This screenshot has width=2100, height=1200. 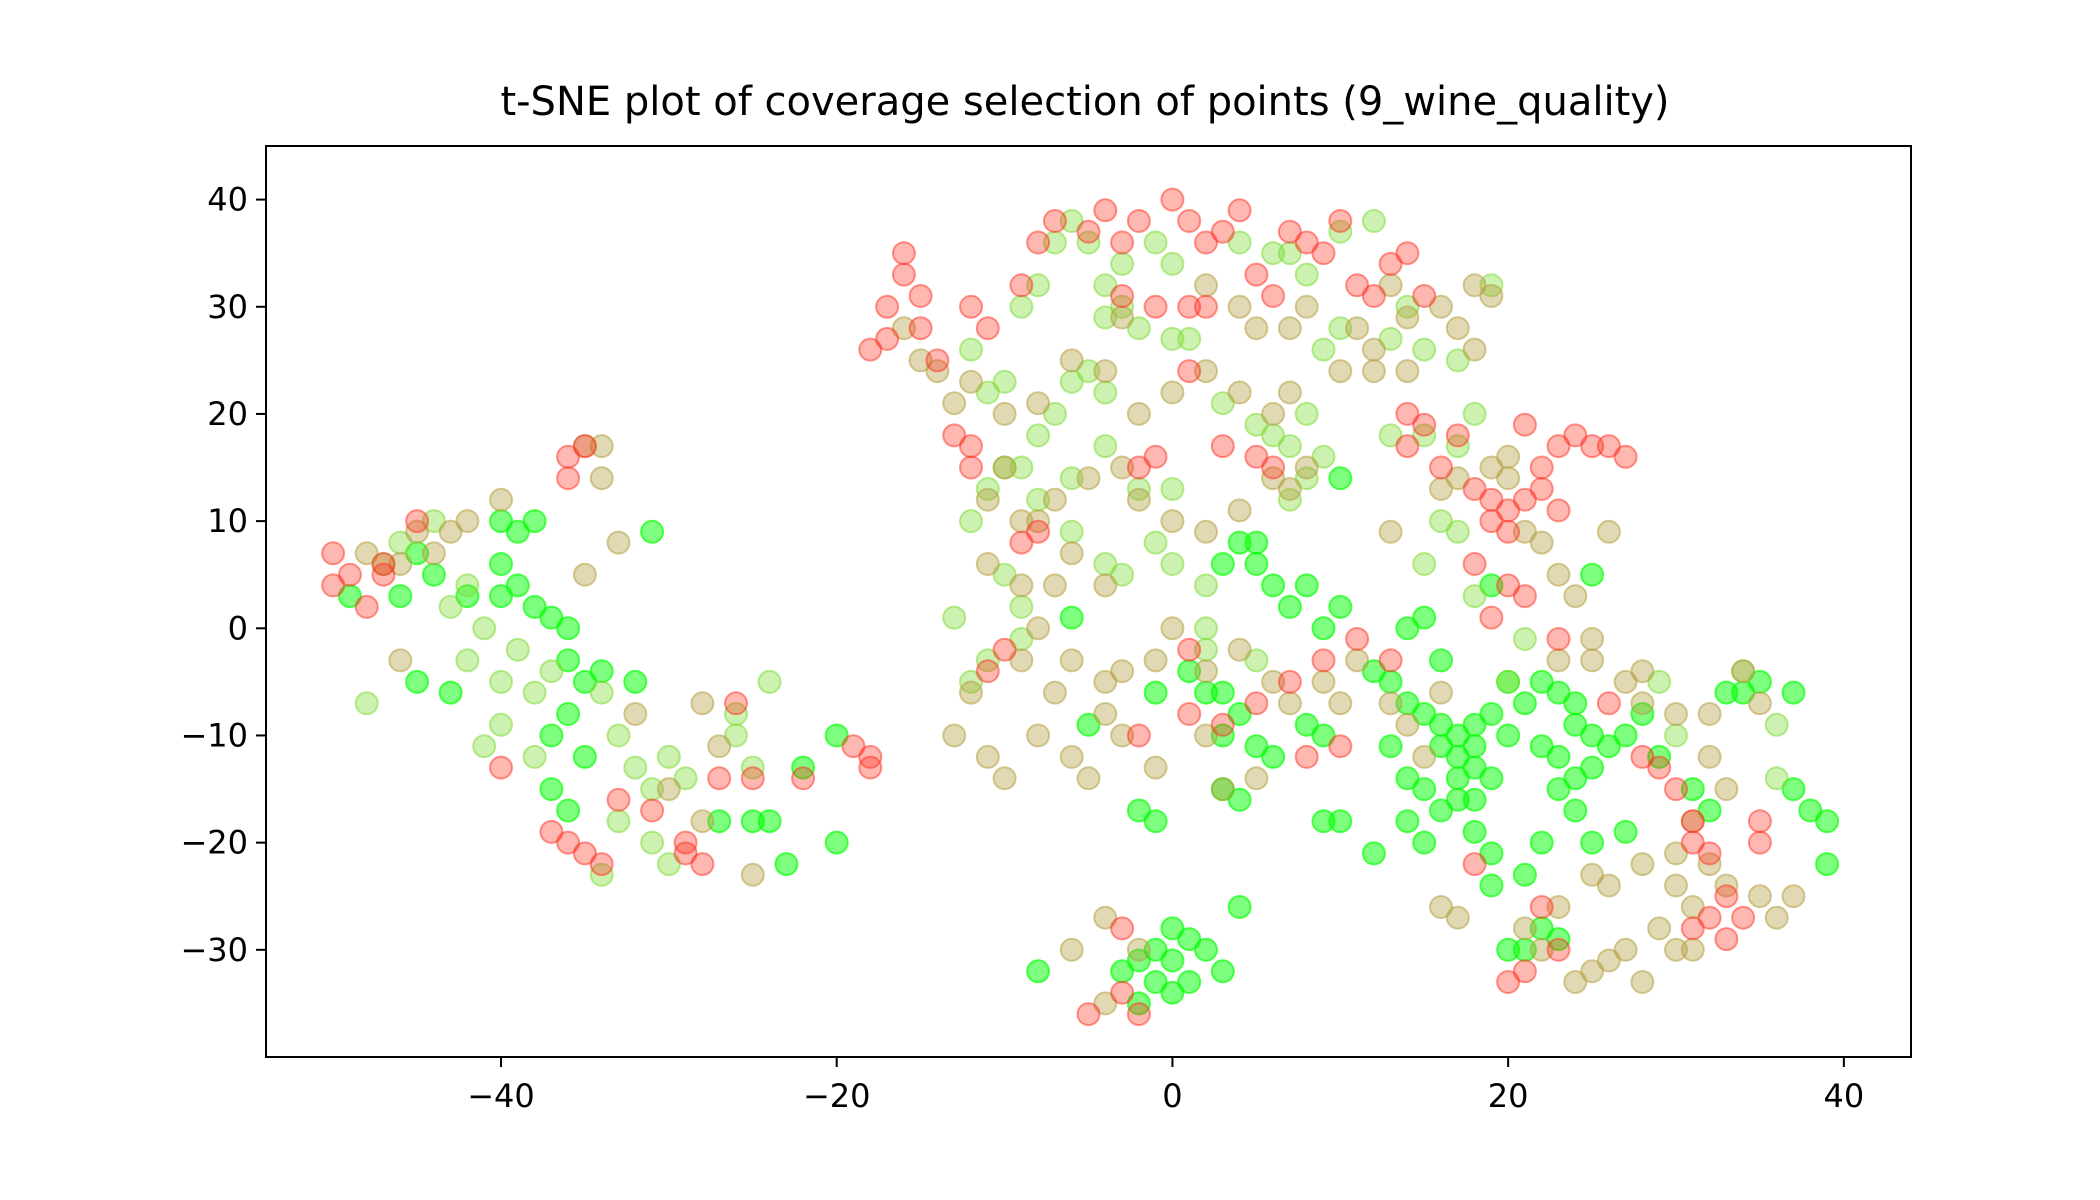 What do you see at coordinates (214, 735) in the screenshot?
I see `y-tick-label: −10` at bounding box center [214, 735].